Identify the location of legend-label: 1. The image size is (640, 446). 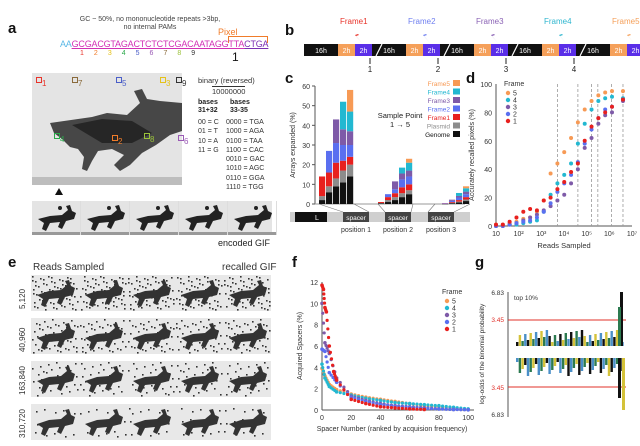
(454, 330).